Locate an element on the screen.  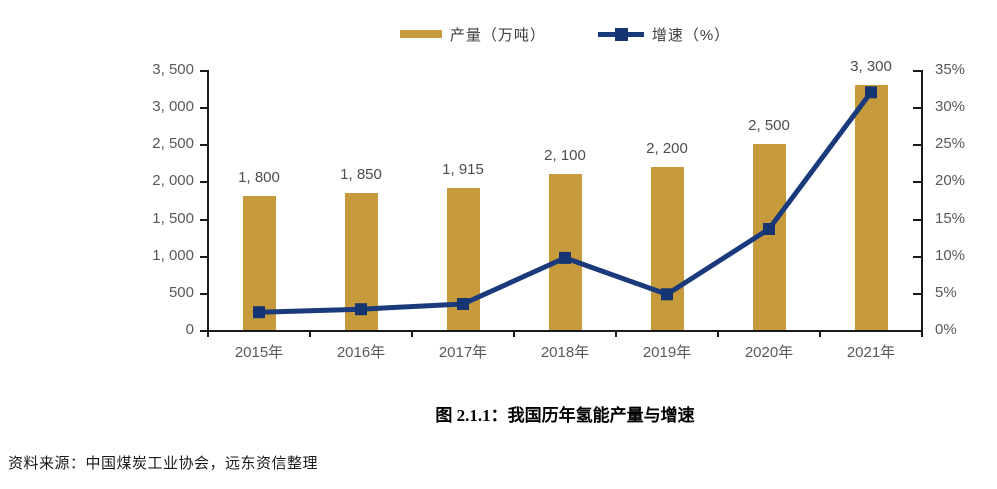
bar-data-label: 2, 100 is located at coordinates (565, 155).